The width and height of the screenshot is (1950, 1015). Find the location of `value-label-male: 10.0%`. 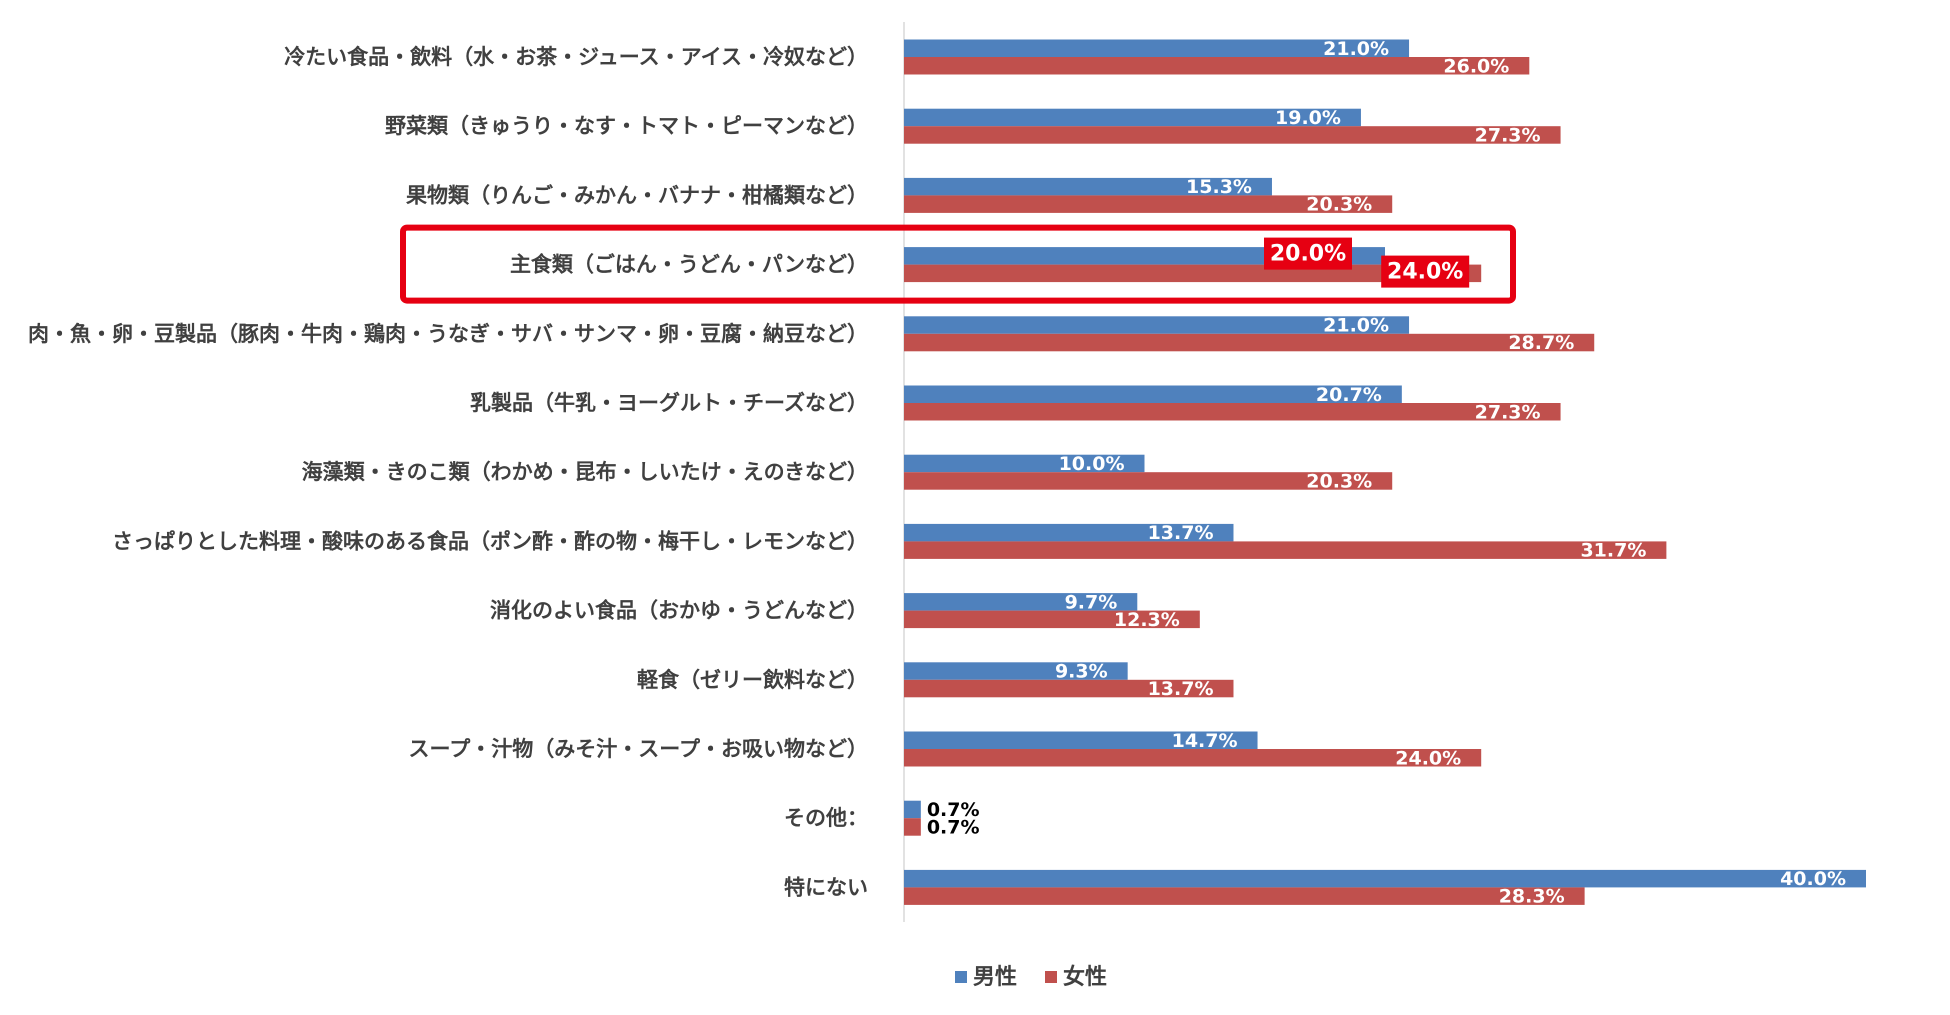

value-label-male: 10.0% is located at coordinates (1092, 464).